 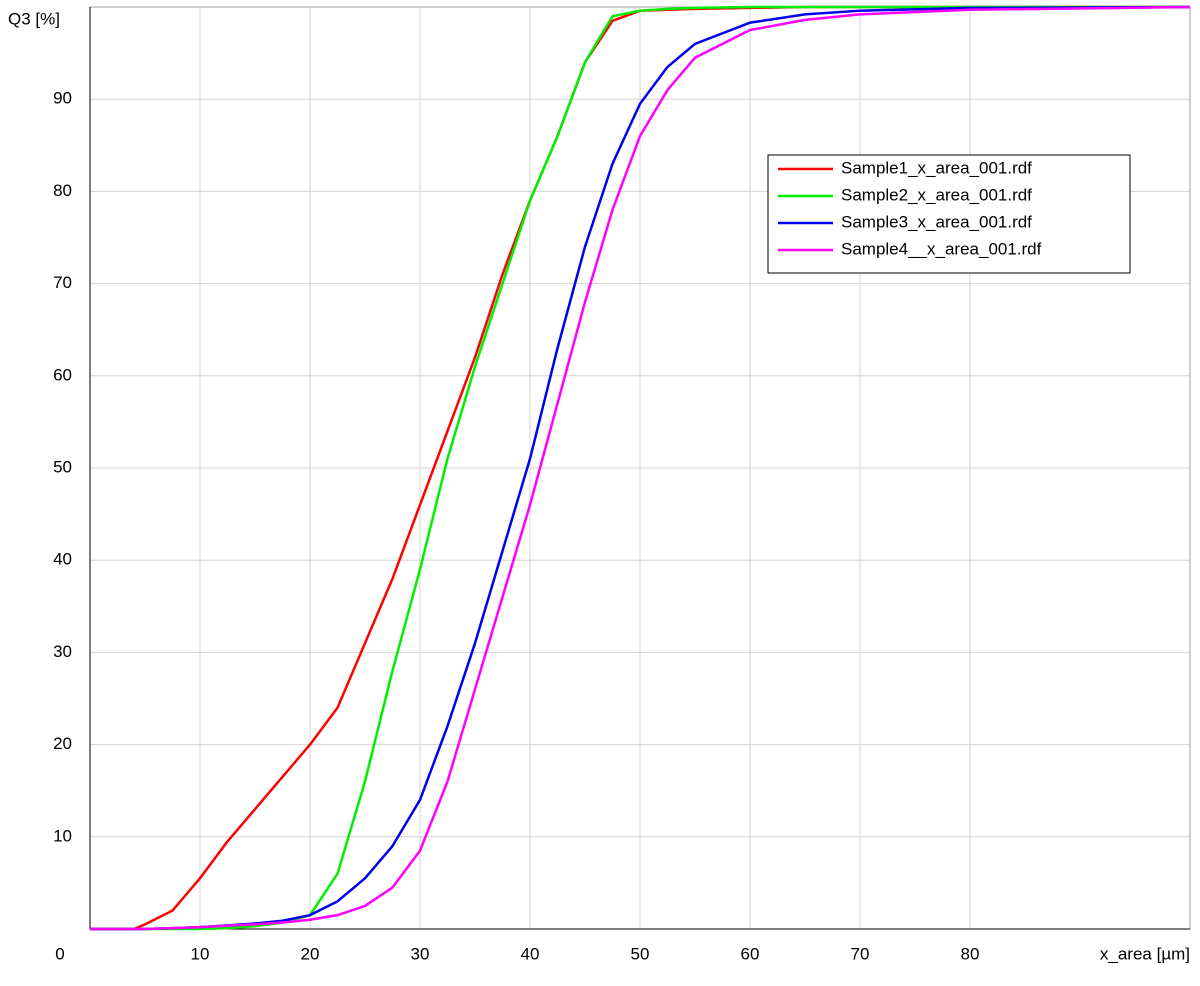 I want to click on y-tick-label: 60, so click(x=62, y=374).